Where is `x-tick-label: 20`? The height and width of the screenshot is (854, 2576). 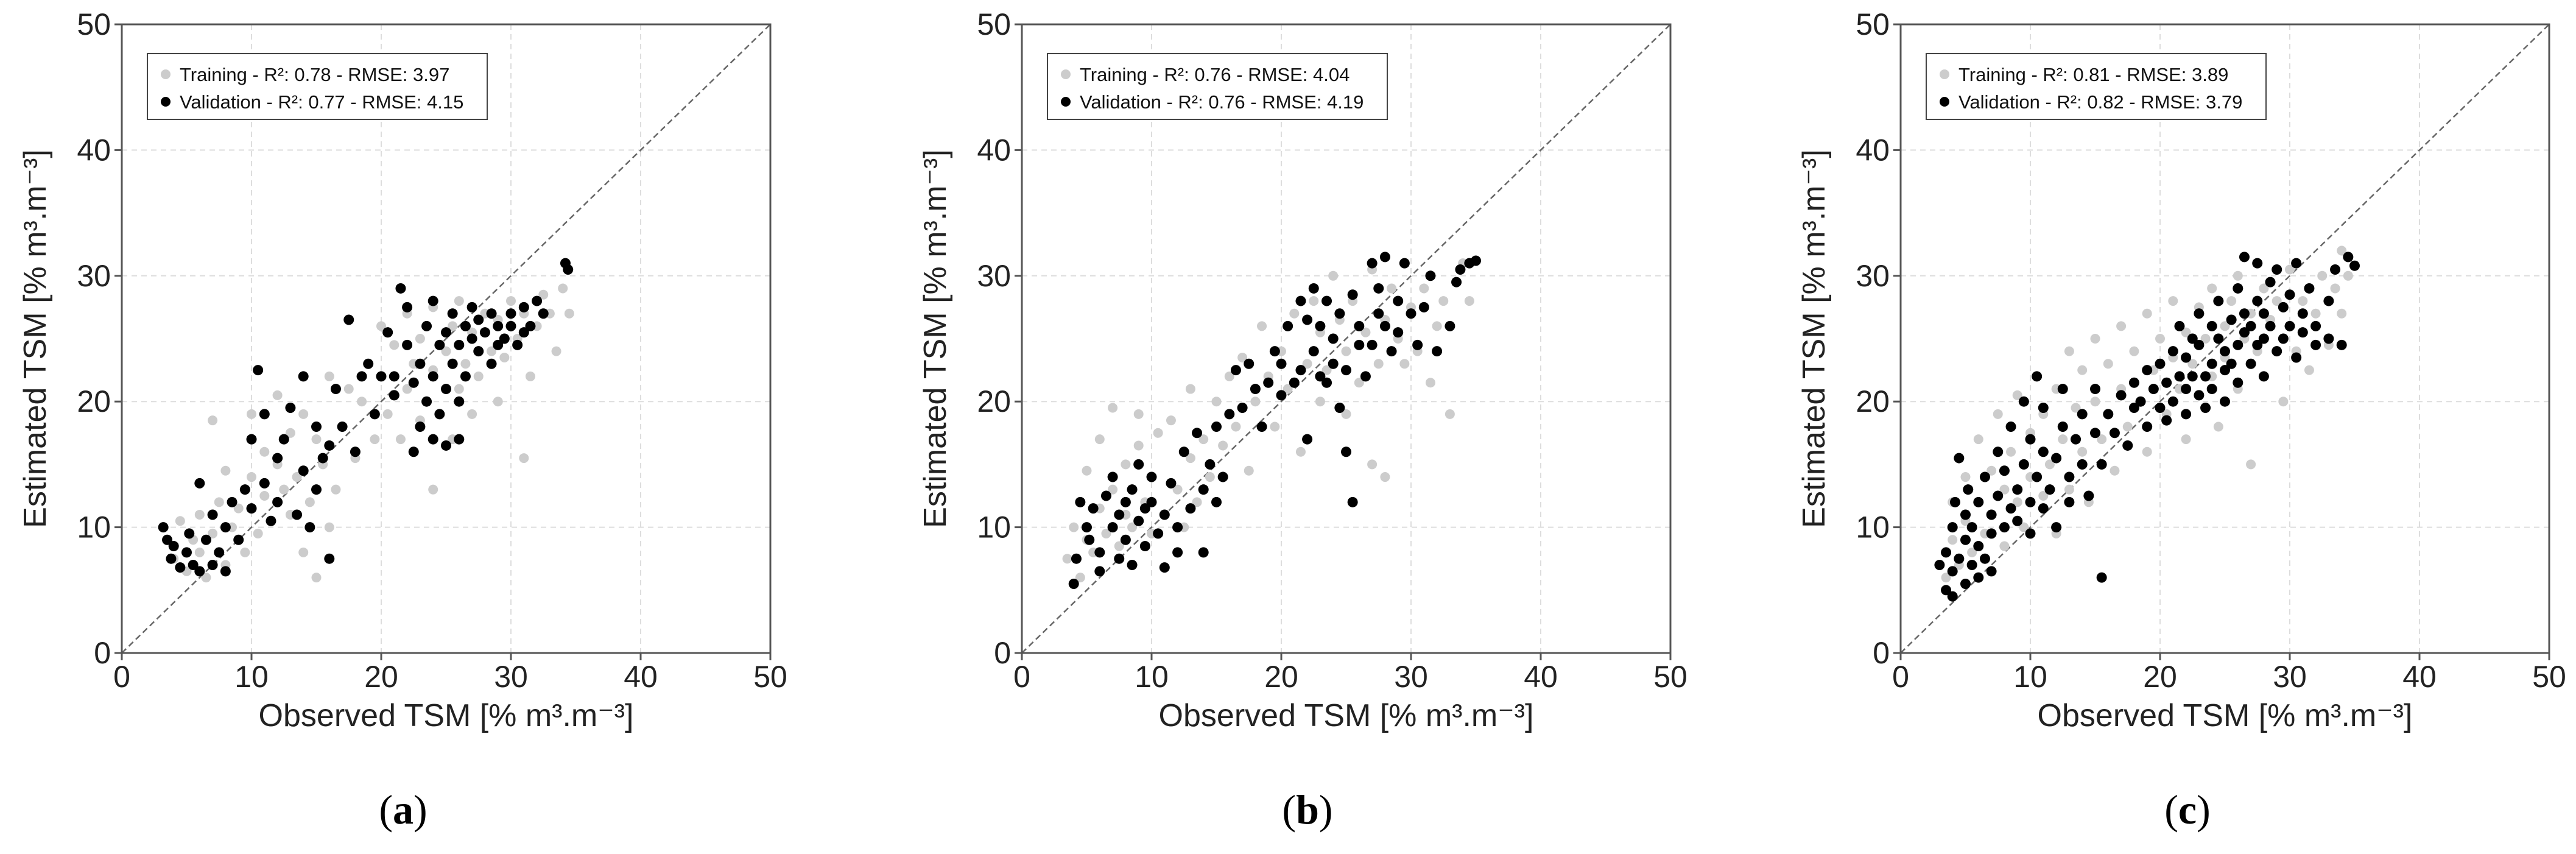 x-tick-label: 20 is located at coordinates (1281, 677).